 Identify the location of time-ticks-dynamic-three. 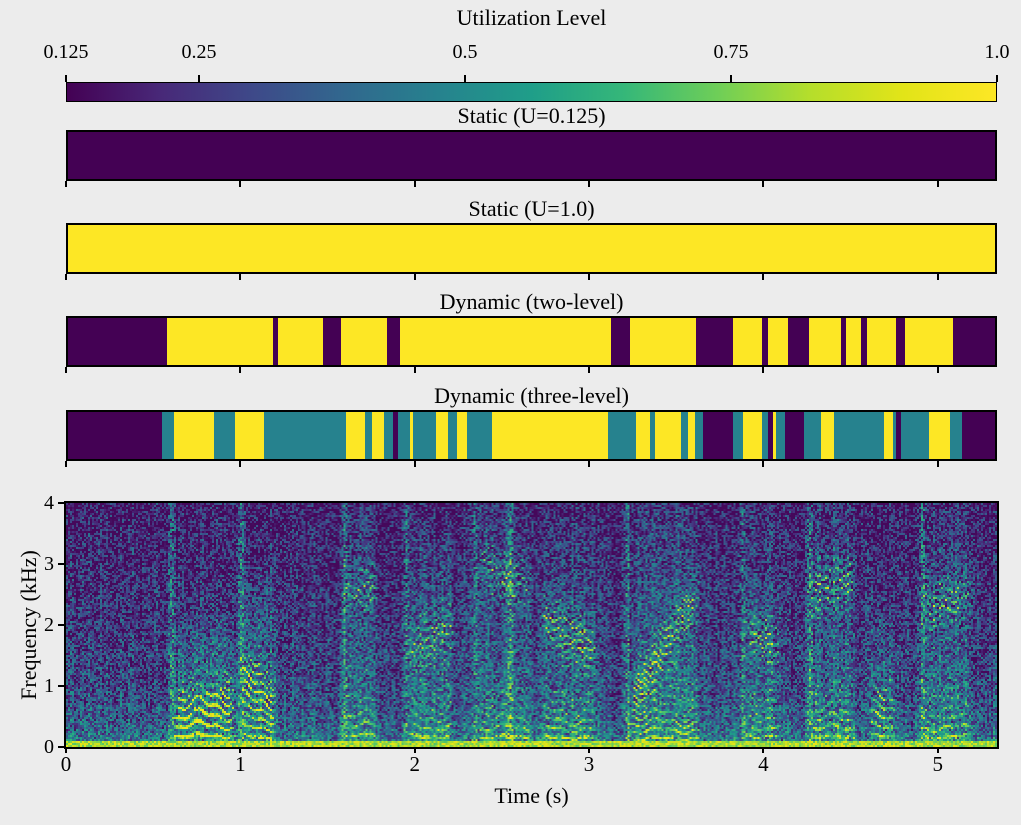
(531, 464).